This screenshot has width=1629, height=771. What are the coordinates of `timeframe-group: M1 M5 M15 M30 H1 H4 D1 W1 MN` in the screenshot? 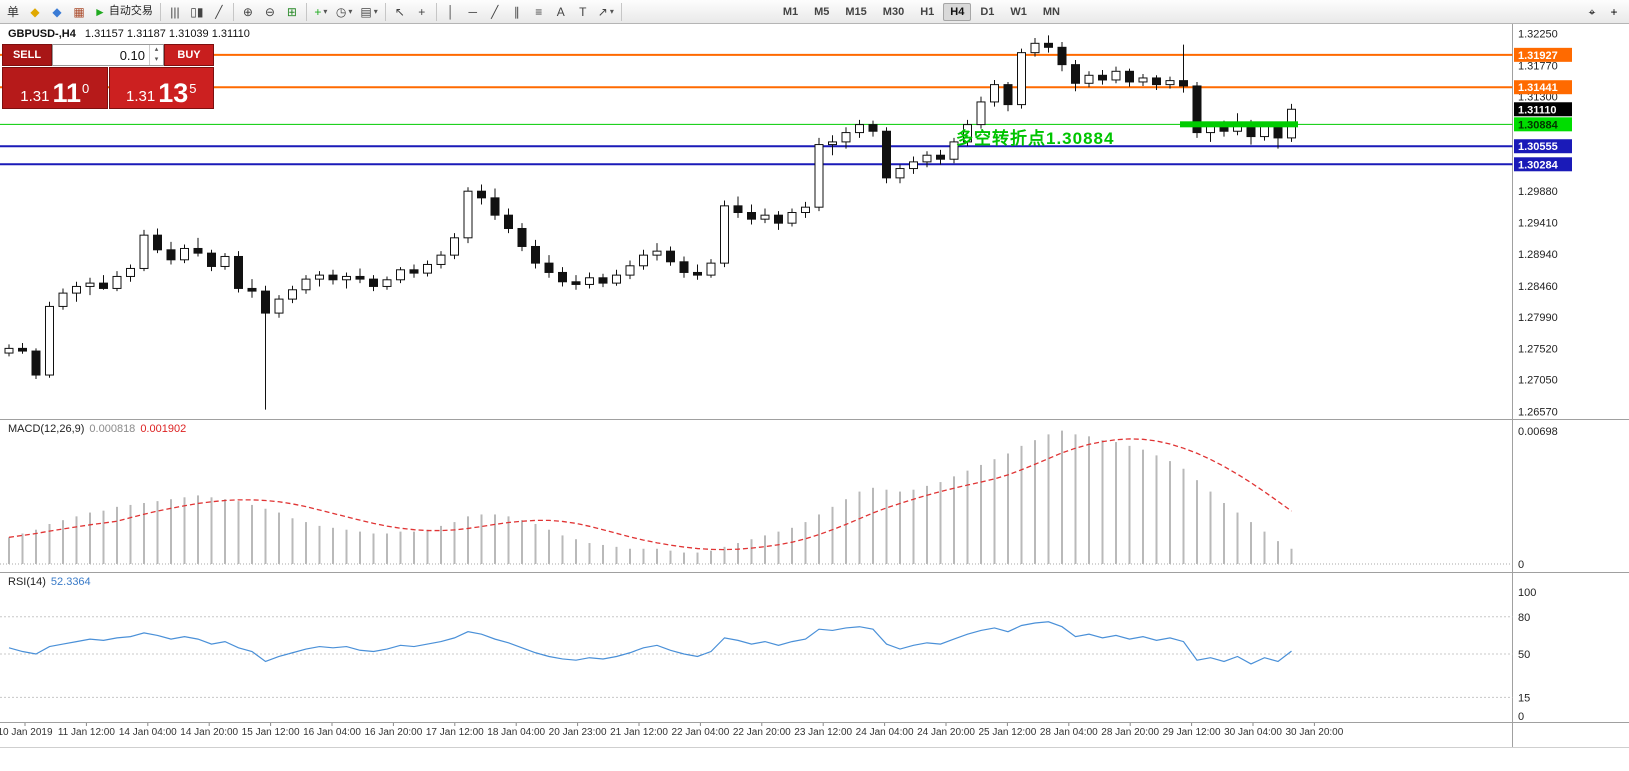 It's located at (921, 11).